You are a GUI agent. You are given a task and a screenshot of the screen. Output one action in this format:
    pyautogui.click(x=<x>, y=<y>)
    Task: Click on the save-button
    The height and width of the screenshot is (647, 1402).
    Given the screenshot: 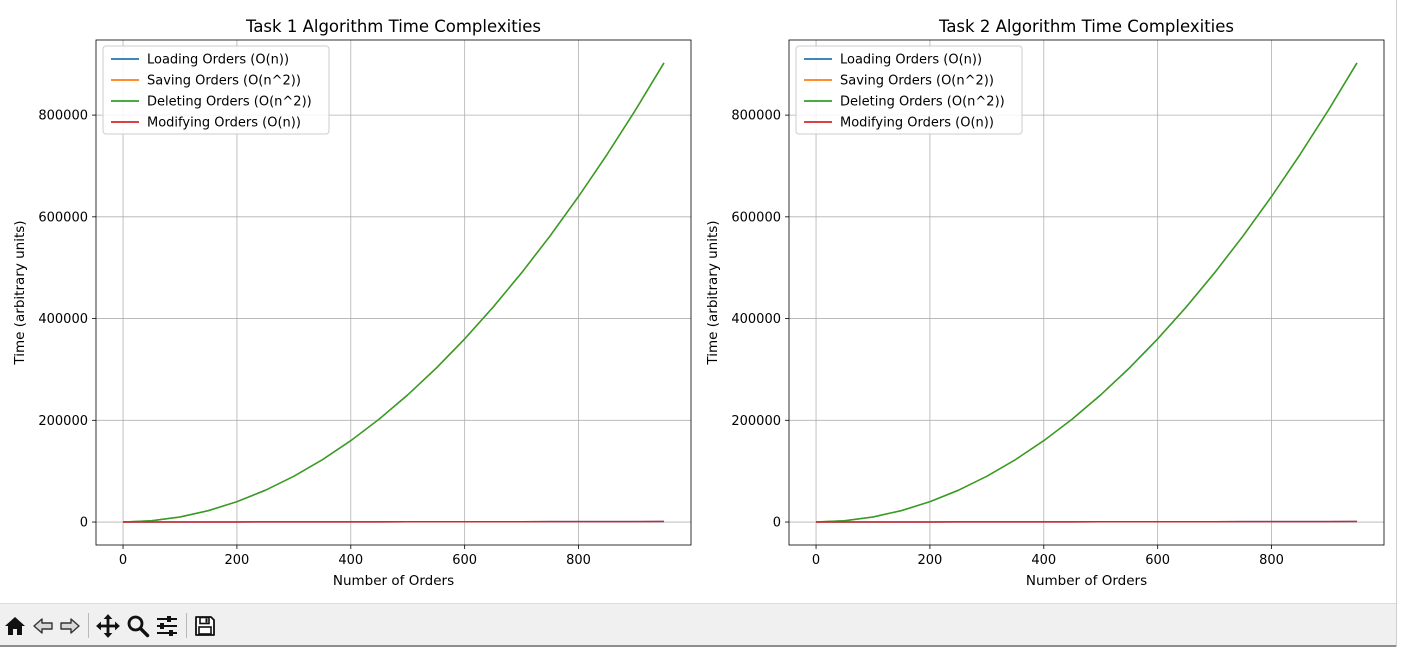 What is the action you would take?
    pyautogui.click(x=205, y=626)
    